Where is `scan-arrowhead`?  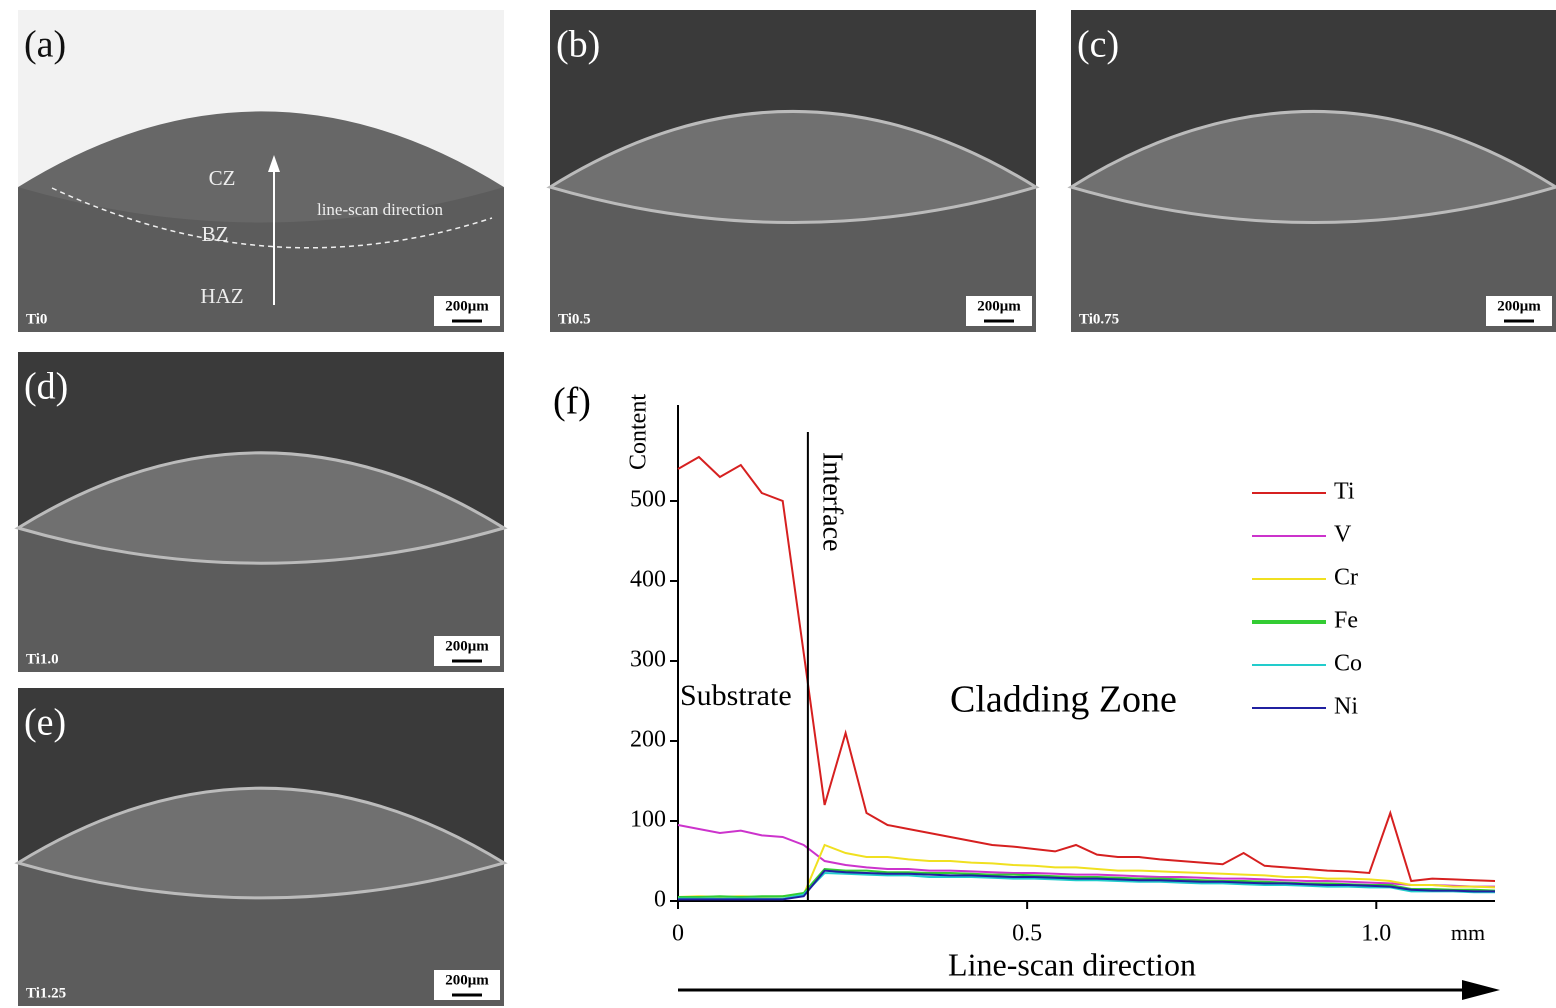 scan-arrowhead is located at coordinates (274, 163).